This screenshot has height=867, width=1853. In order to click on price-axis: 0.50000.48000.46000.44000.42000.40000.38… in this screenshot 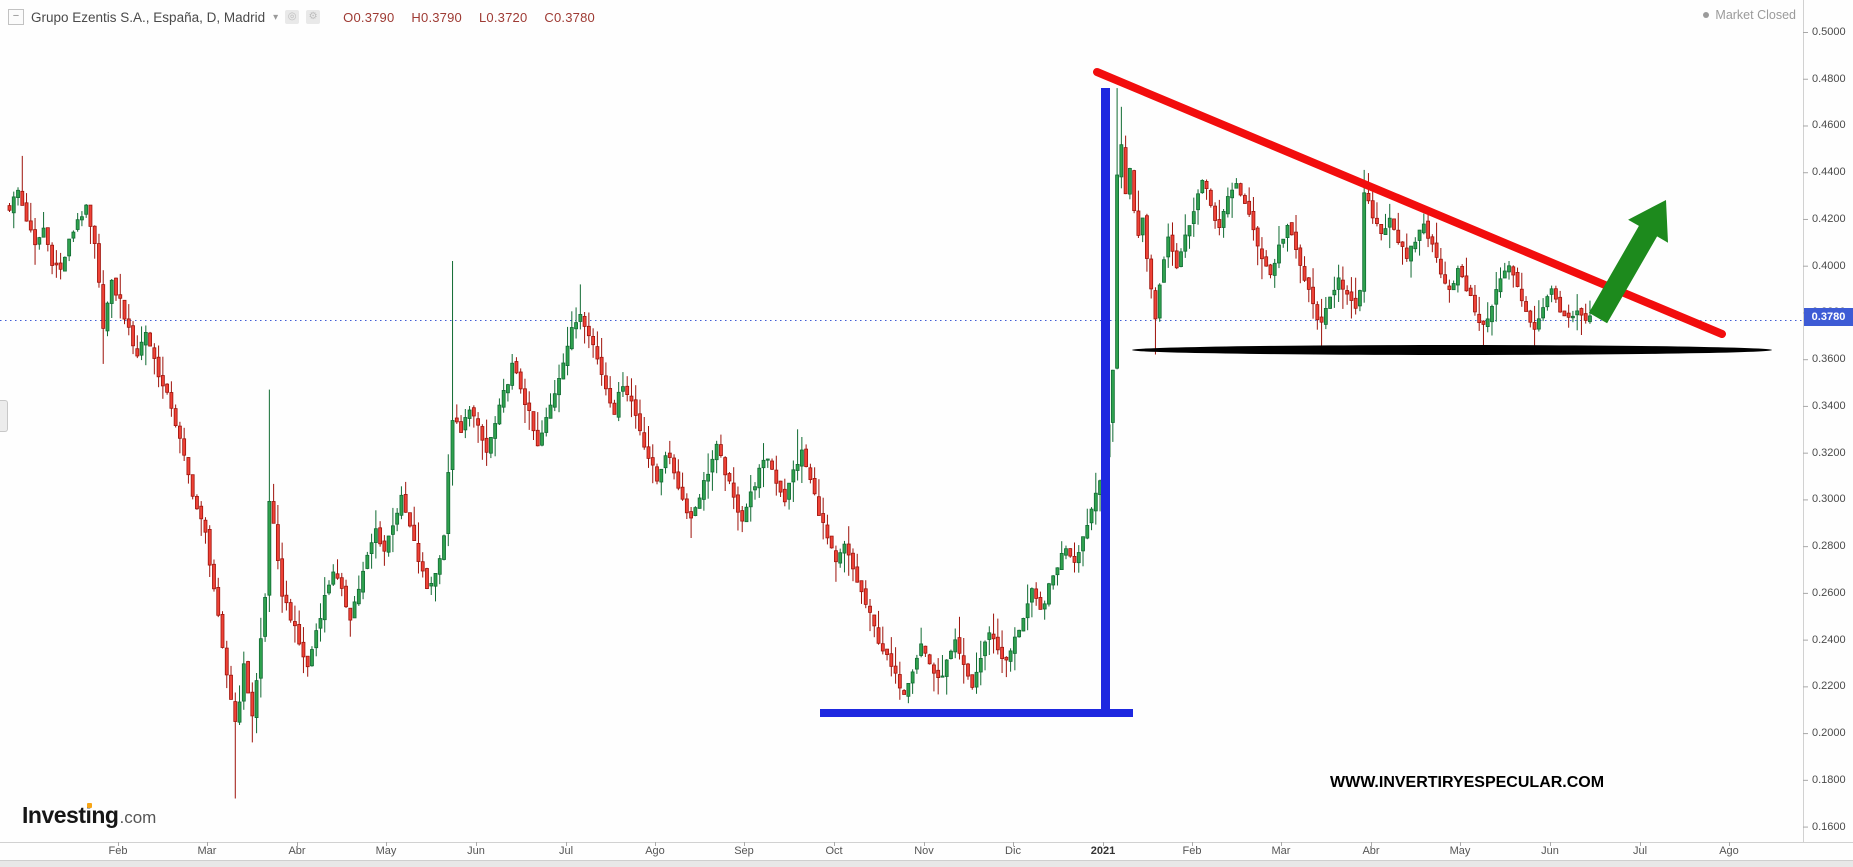, I will do `click(1828, 421)`.